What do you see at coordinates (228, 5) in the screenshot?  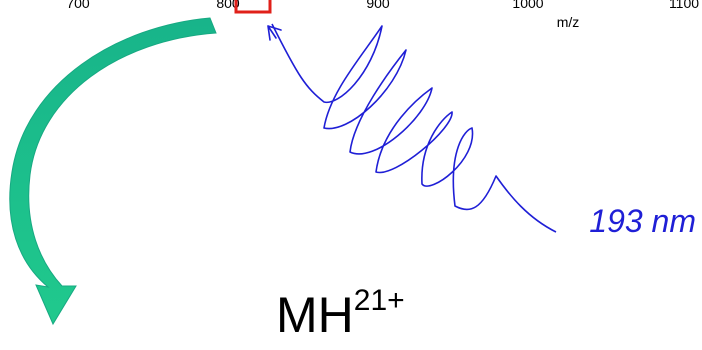 I see `tick-label-800: 800` at bounding box center [228, 5].